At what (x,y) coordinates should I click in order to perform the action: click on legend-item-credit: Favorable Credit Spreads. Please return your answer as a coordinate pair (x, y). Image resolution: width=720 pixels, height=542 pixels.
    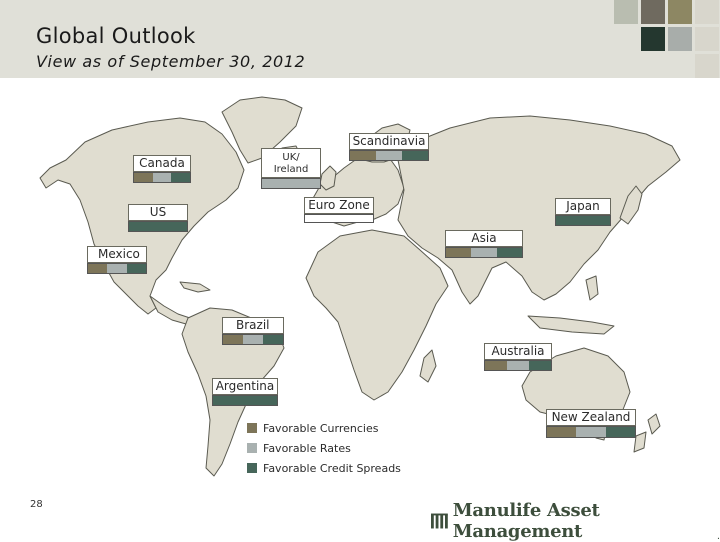
    Looking at the image, I should click on (324, 468).